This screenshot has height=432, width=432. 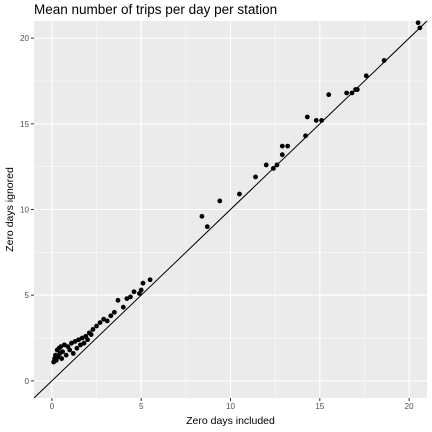 What do you see at coordinates (27, 295) in the screenshot?
I see `y-tick-label: 5` at bounding box center [27, 295].